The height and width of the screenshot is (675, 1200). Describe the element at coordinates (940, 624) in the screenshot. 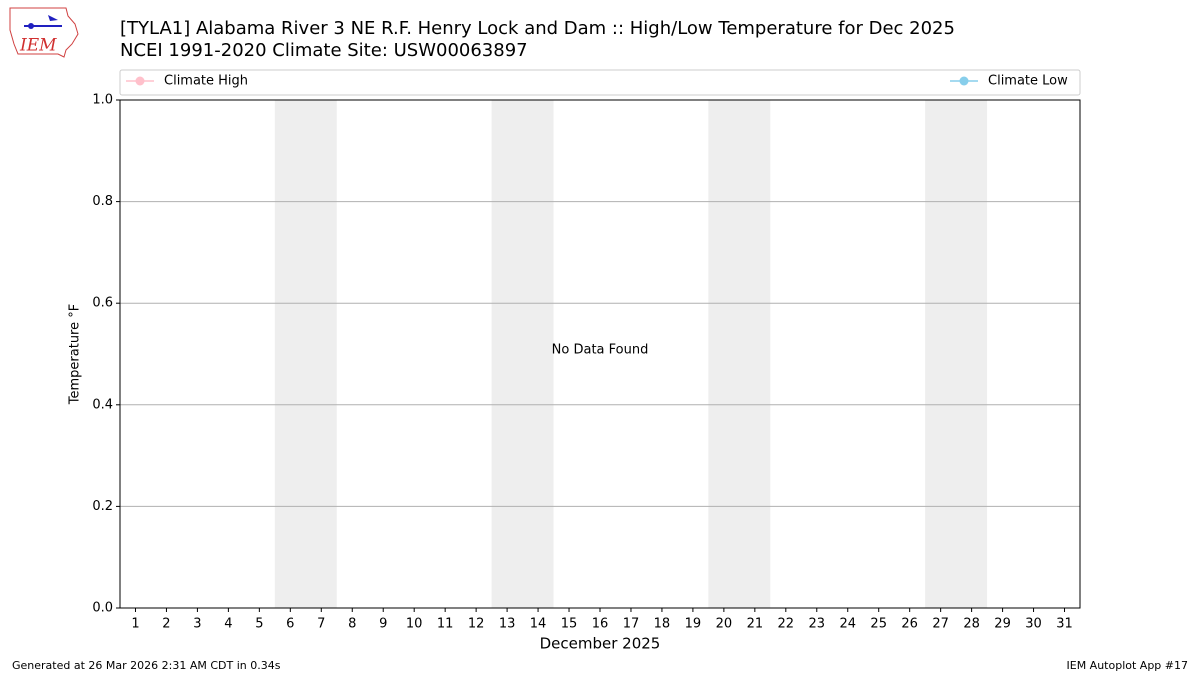

I see `x-tick-label: 27` at that location.